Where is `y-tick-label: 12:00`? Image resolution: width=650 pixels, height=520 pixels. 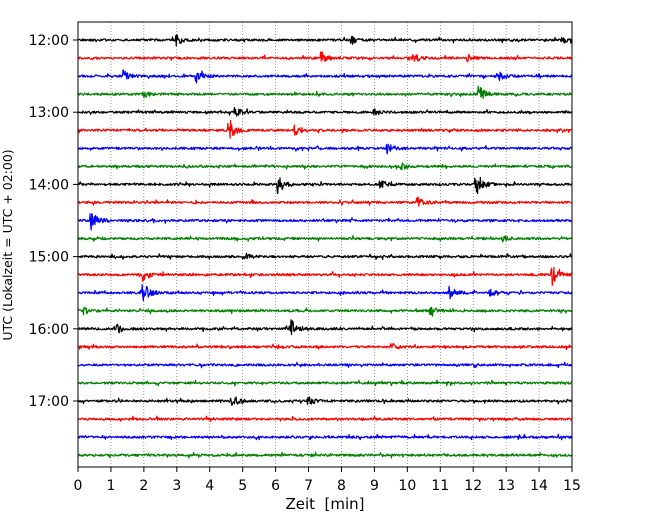 y-tick-label: 12:00 is located at coordinates (49, 41).